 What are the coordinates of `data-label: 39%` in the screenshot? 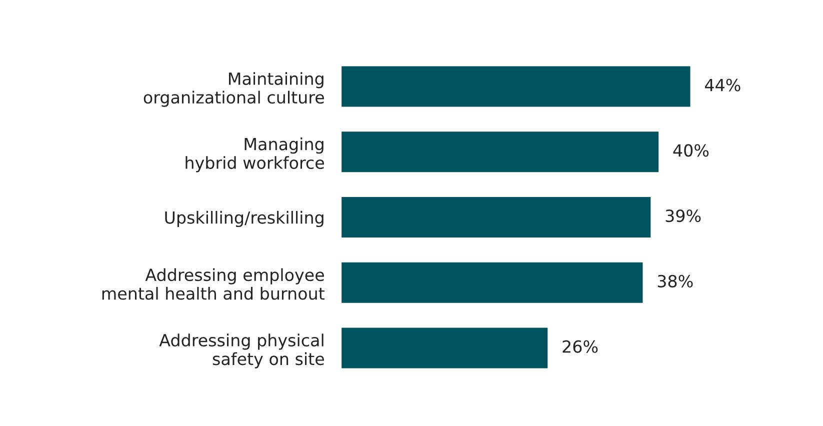 It's located at (683, 215).